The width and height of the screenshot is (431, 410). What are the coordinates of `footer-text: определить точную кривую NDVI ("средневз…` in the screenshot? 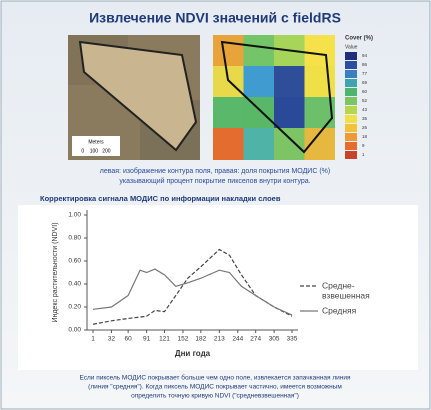 It's located at (215, 396).